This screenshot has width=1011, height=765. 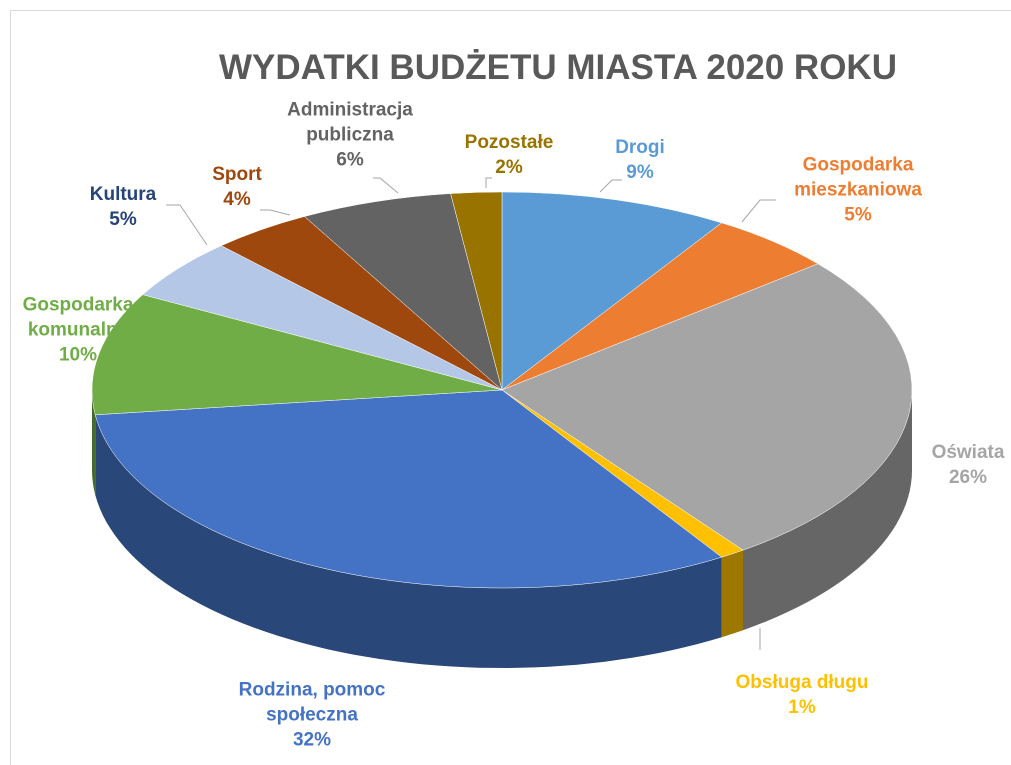 What do you see at coordinates (558, 67) in the screenshot?
I see `chart-title: WYDATKI BUDŻETU MIASTA 2020 ROKU` at bounding box center [558, 67].